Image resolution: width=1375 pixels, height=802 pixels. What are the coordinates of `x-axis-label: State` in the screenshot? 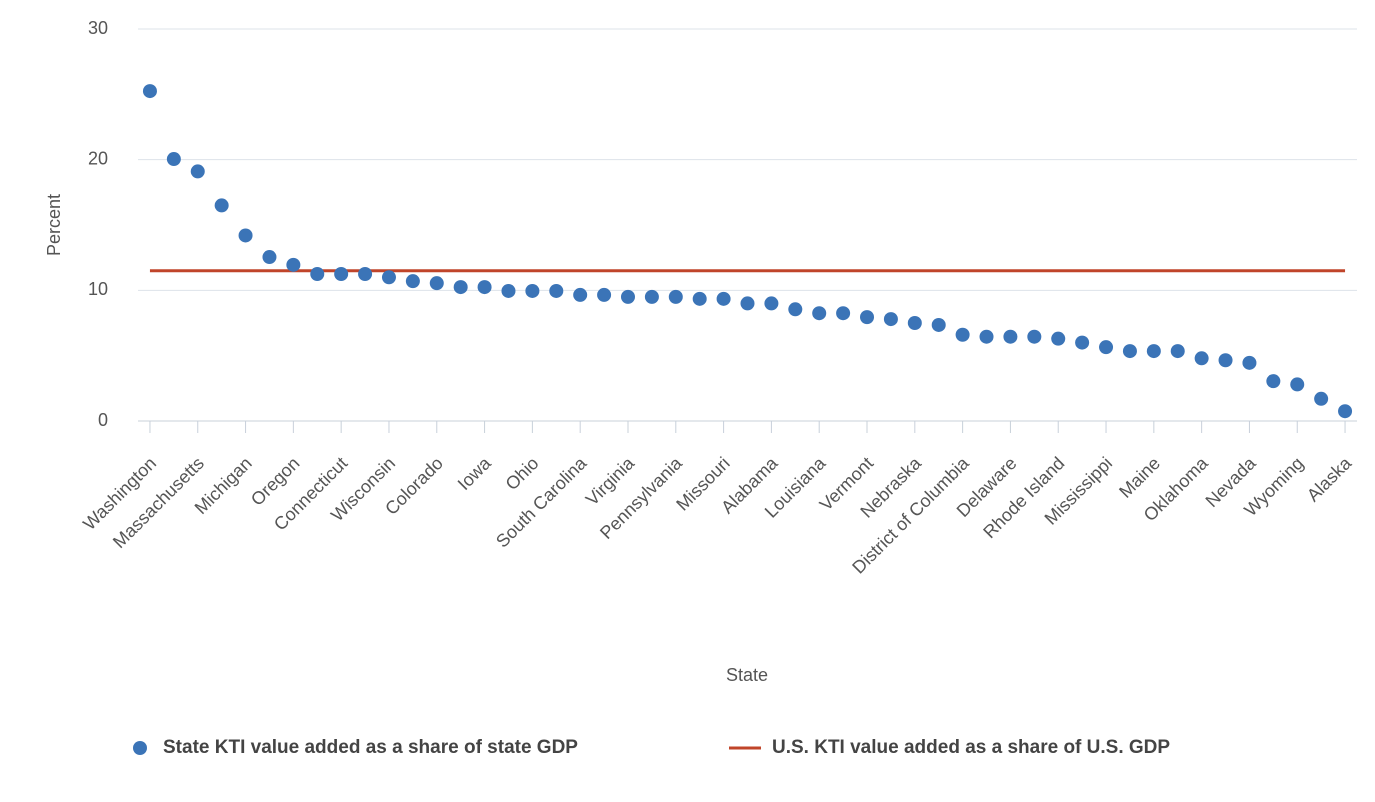 It's located at (747, 675).